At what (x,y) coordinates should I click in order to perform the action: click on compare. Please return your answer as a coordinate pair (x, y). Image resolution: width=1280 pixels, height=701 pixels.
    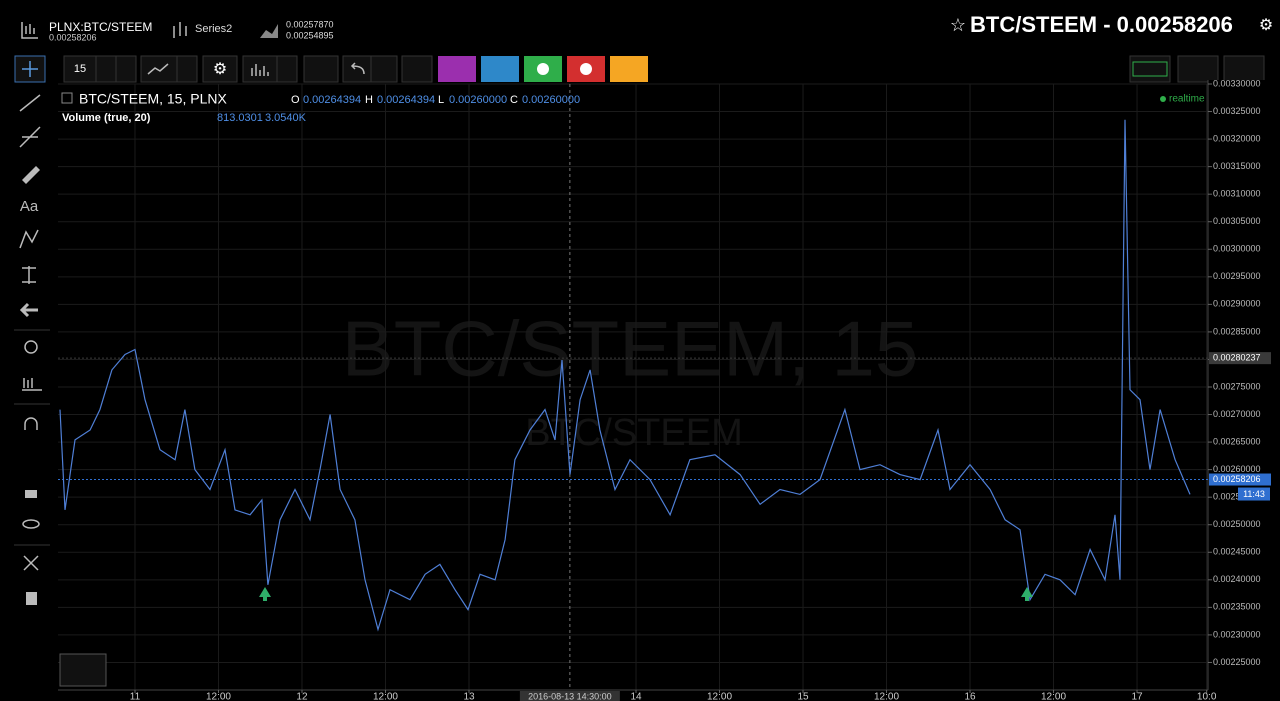
    Looking at the image, I should click on (321, 69).